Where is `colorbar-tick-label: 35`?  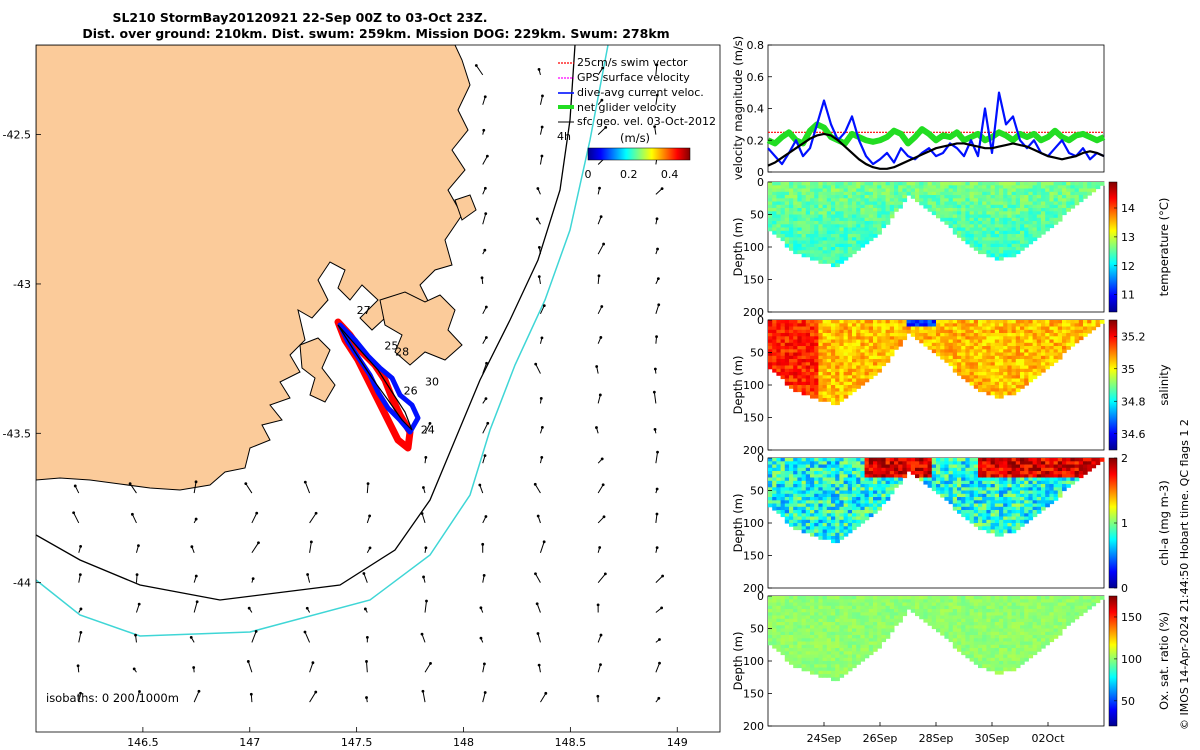 colorbar-tick-label: 35 is located at coordinates (1128, 369).